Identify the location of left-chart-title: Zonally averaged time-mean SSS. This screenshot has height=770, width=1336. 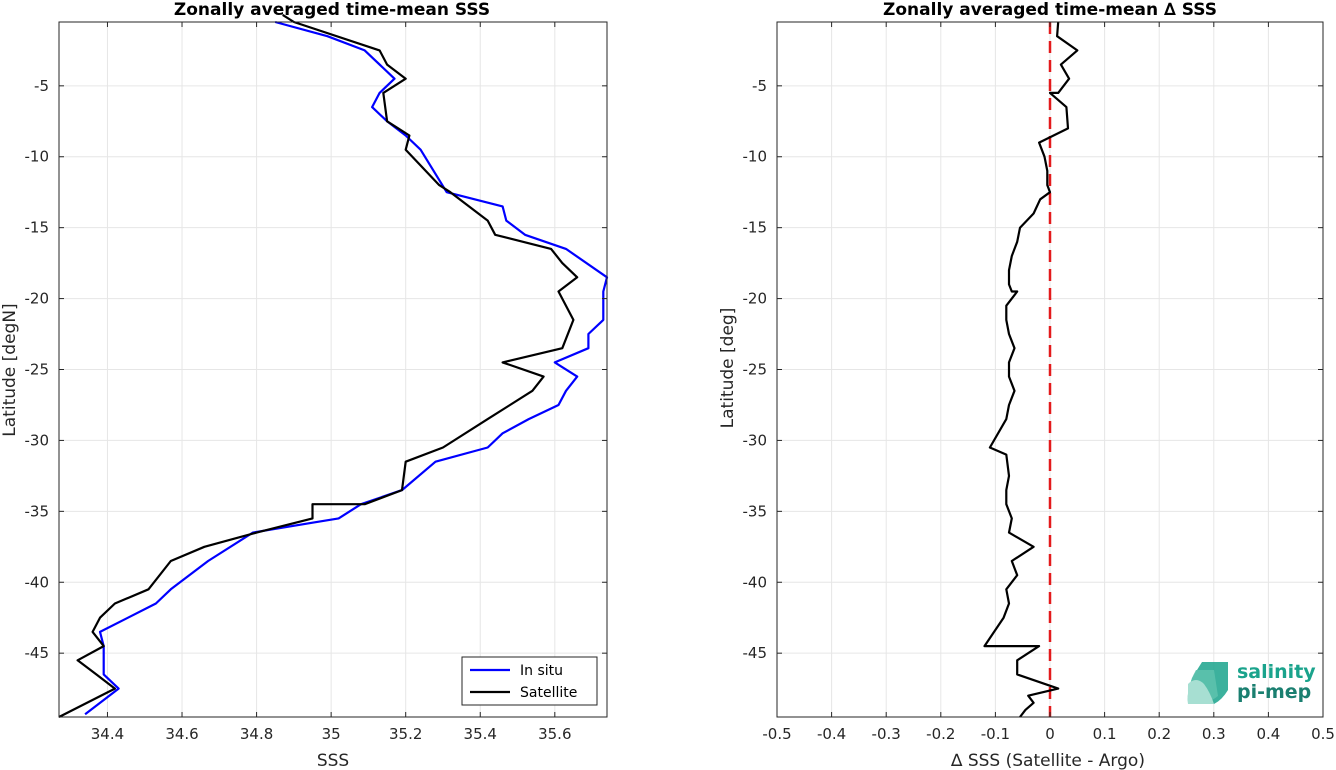
(332, 10).